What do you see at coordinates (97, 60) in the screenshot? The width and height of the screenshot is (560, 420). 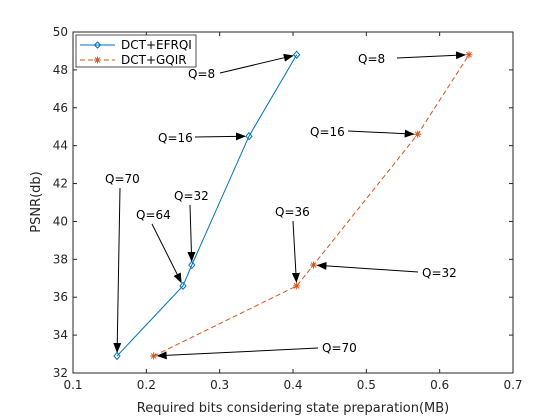 I see `legend-marker-star` at bounding box center [97, 60].